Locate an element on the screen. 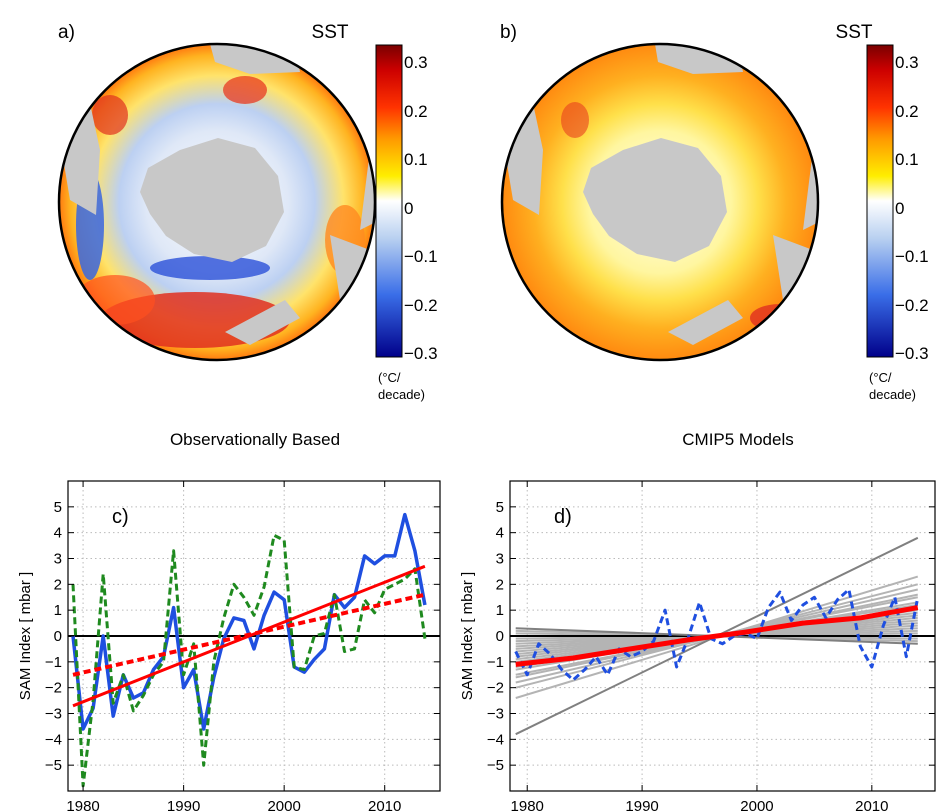 This screenshot has height=812, width=943. colorbar-a-tick: 0.2 is located at coordinates (416, 111).